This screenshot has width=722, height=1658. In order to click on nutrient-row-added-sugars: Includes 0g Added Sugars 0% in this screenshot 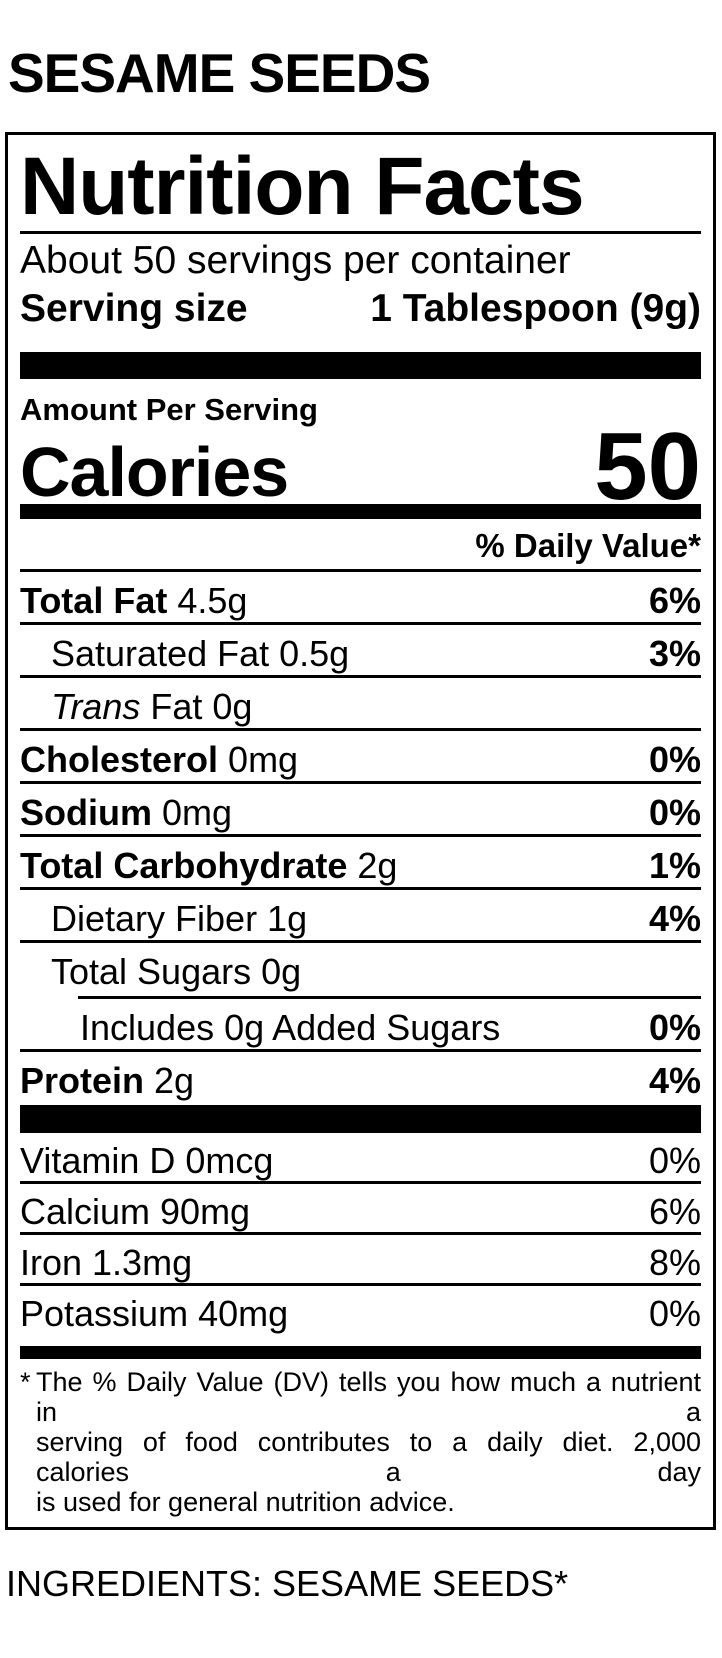, I will do `click(360, 1025)`.